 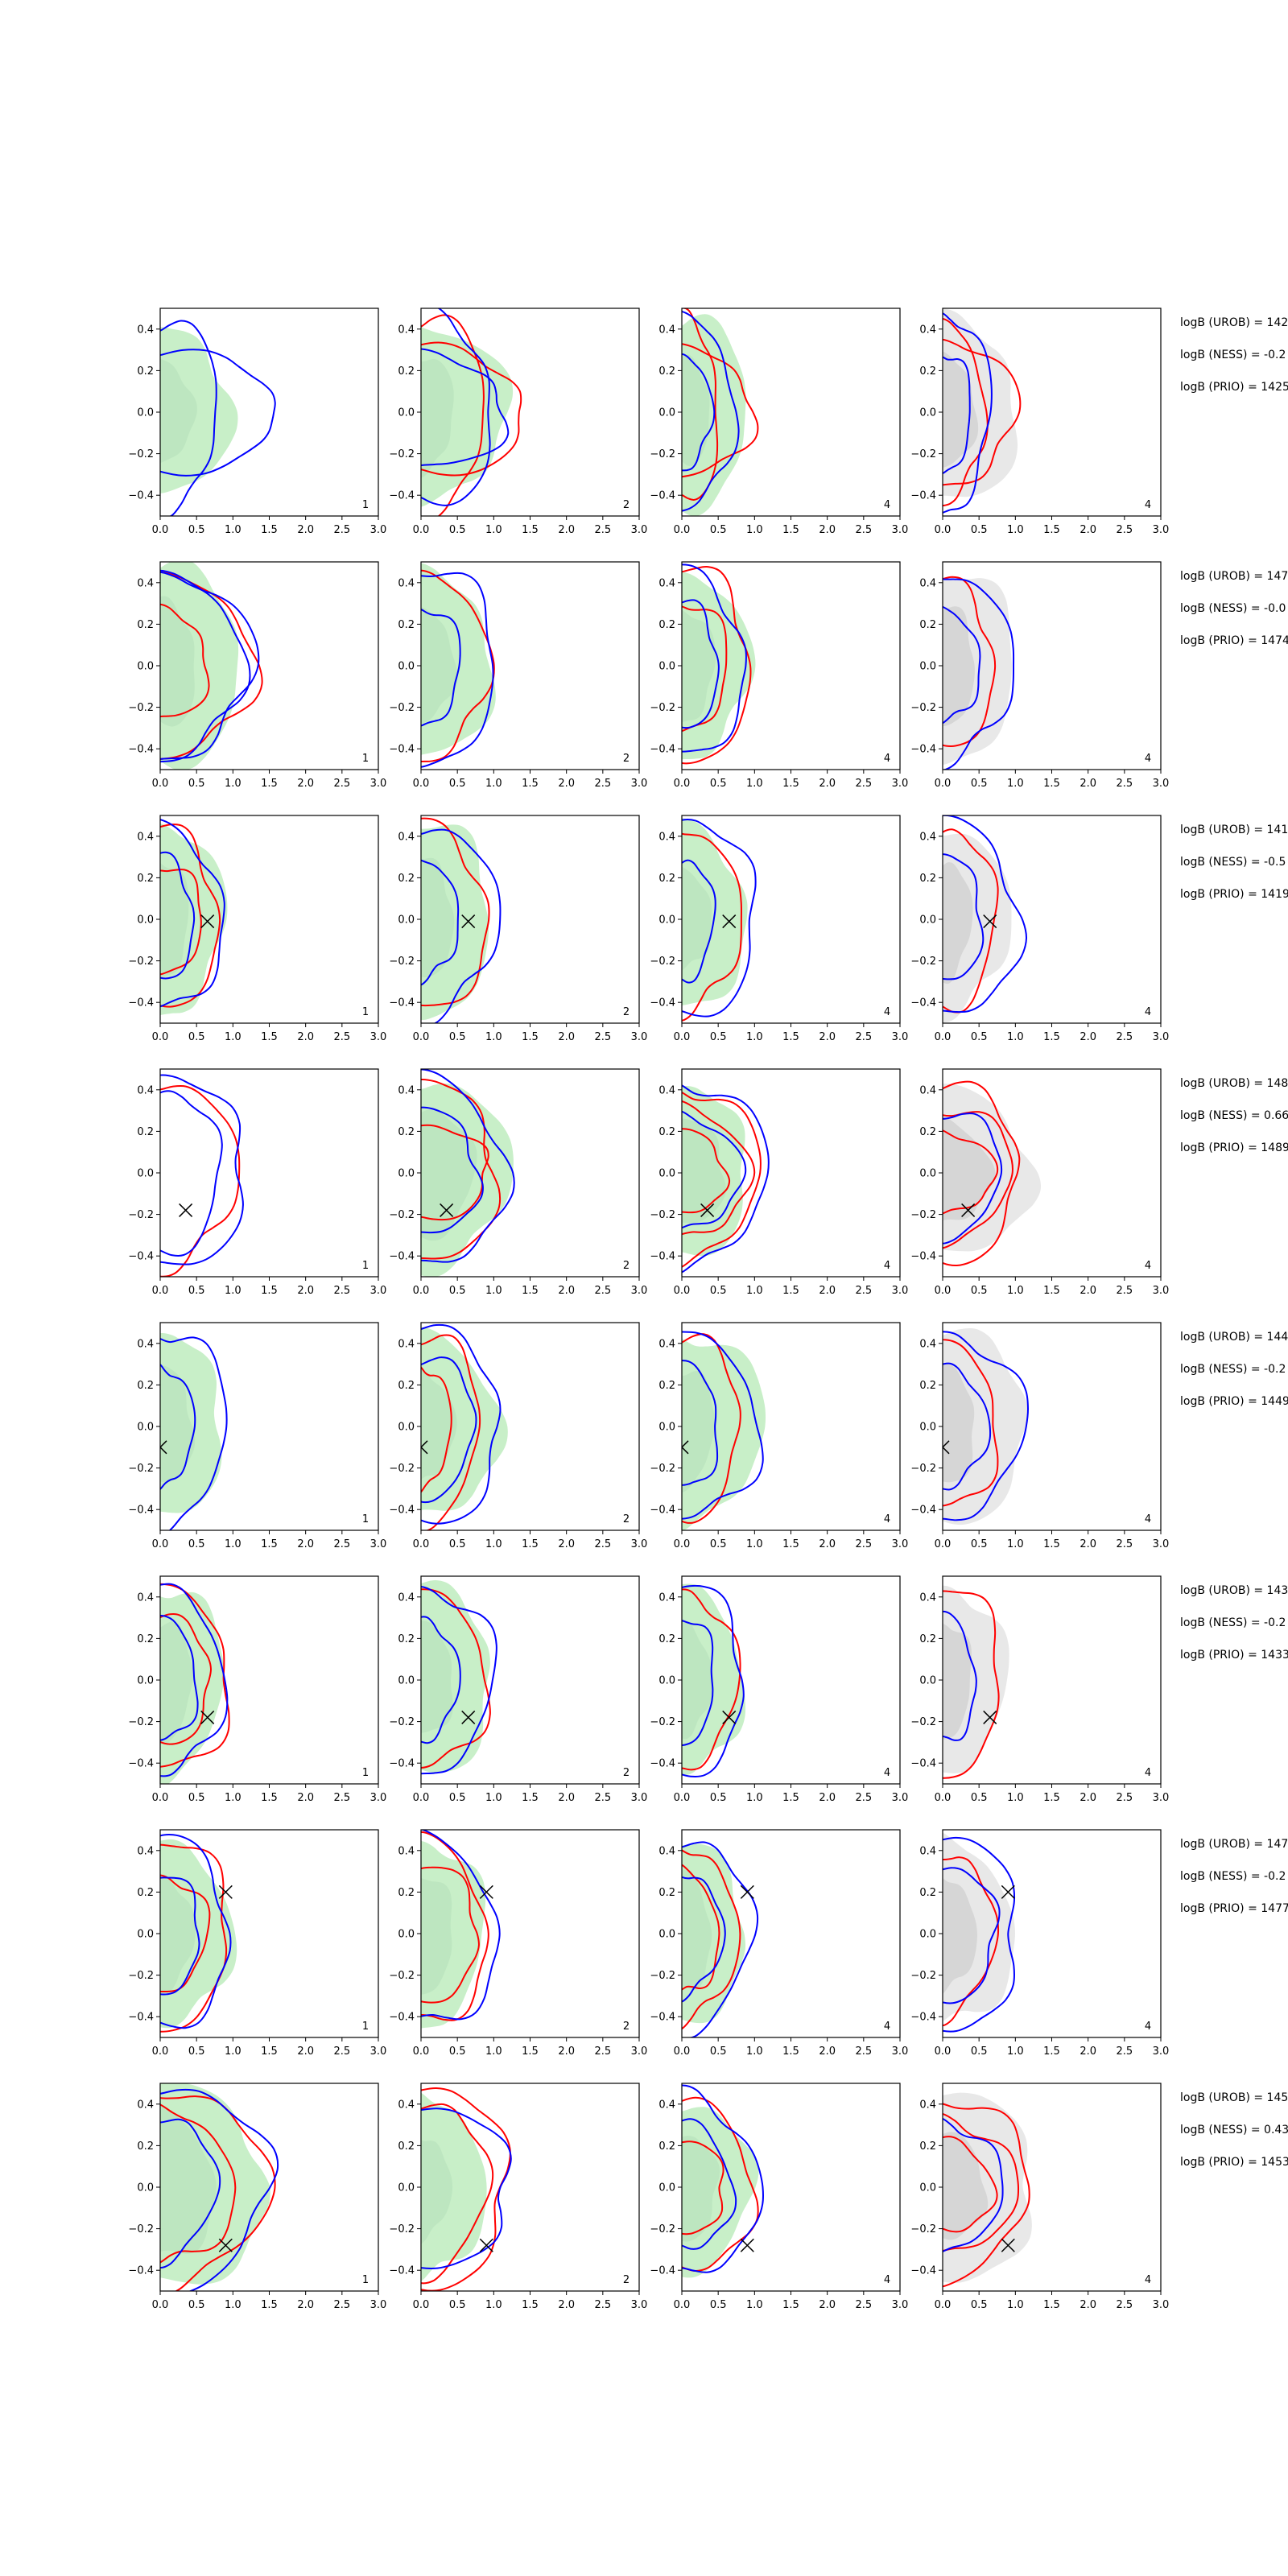 I want to click on panel-r5-c1: 0.0 0.5 1.0 1.5 2.0 2.5 3.0 0.4 0.2 0.0 −0.2 −0.4 1, so click(x=257, y=1436).